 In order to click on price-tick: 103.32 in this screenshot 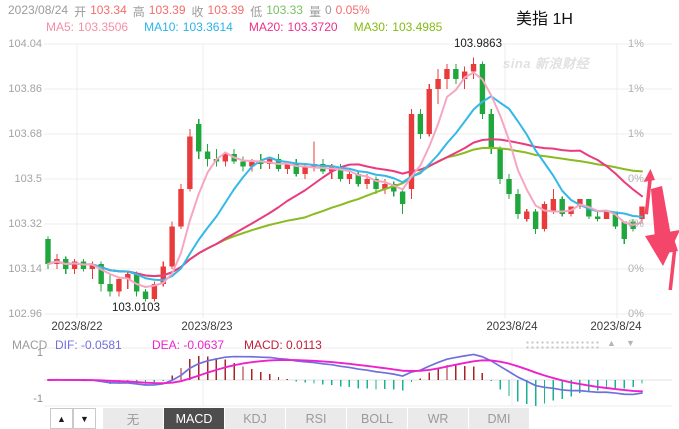, I will do `click(25, 224)`.